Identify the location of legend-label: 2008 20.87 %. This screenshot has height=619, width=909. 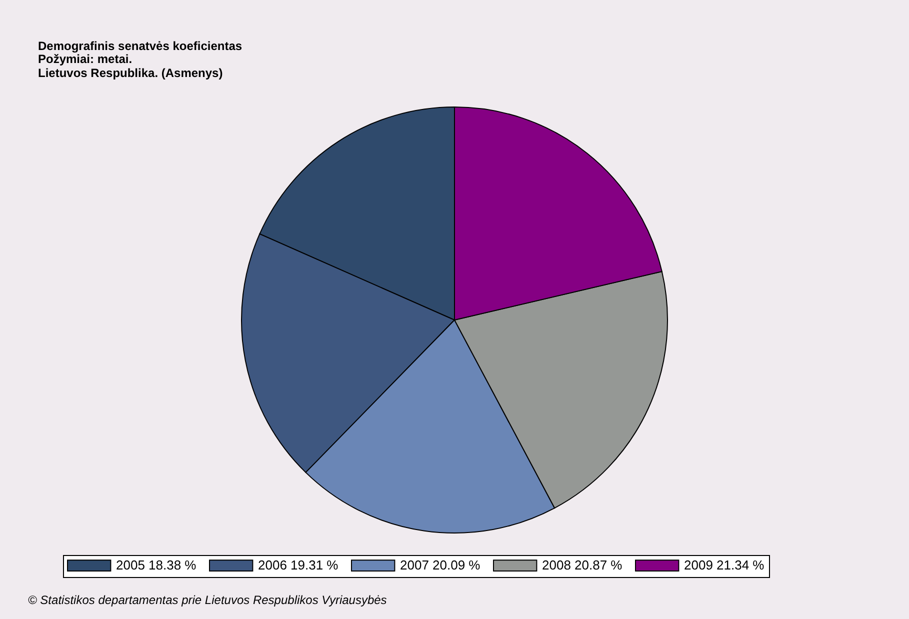
(582, 565).